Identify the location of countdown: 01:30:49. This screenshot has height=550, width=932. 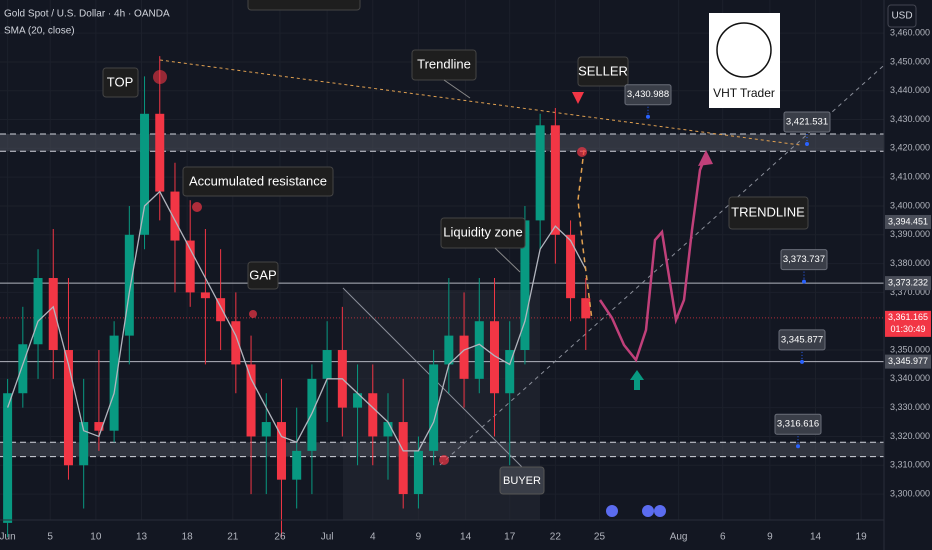
(907, 329).